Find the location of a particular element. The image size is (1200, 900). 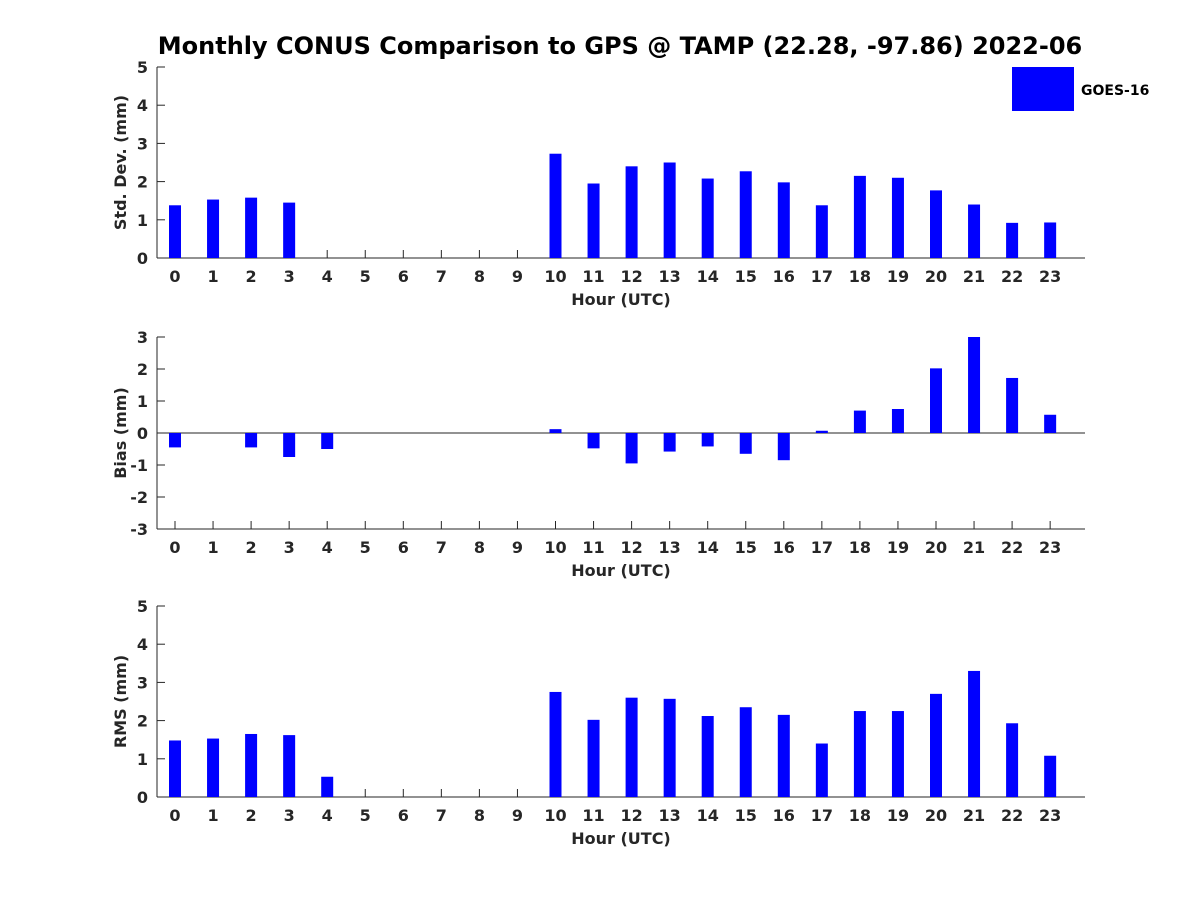

x-tick-label: 18 is located at coordinates (860, 276).